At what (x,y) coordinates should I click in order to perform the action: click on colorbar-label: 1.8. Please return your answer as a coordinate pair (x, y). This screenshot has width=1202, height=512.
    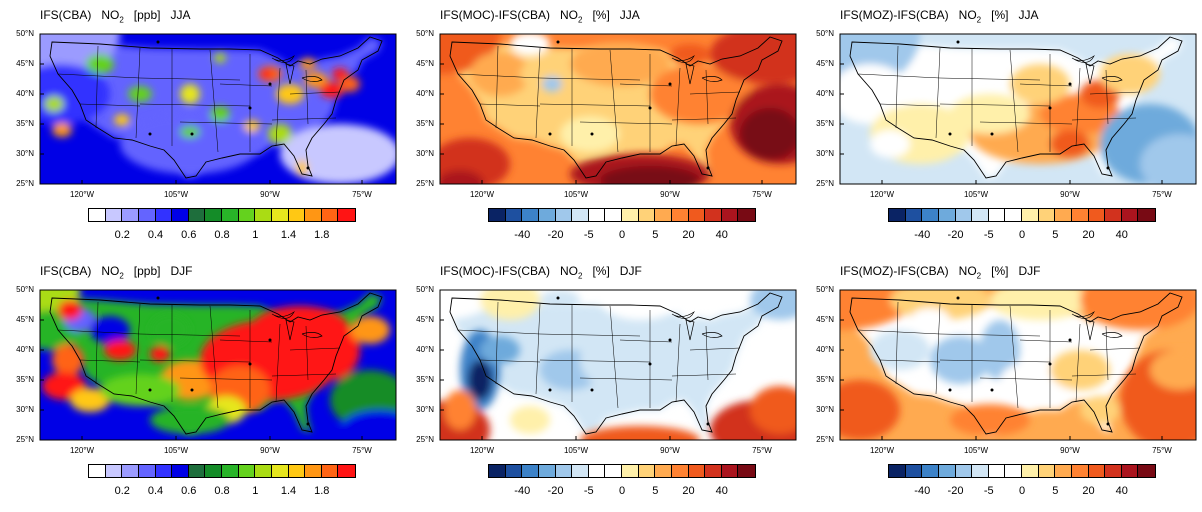
    Looking at the image, I should click on (322, 491).